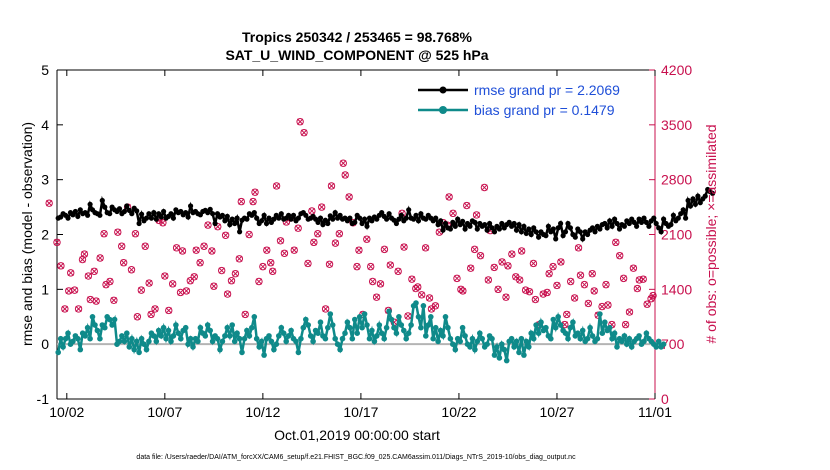 Image resolution: width=830 pixels, height=470 pixels. Describe the element at coordinates (262, 412) in the screenshot. I see `x-tick-label: 10/12` at that location.